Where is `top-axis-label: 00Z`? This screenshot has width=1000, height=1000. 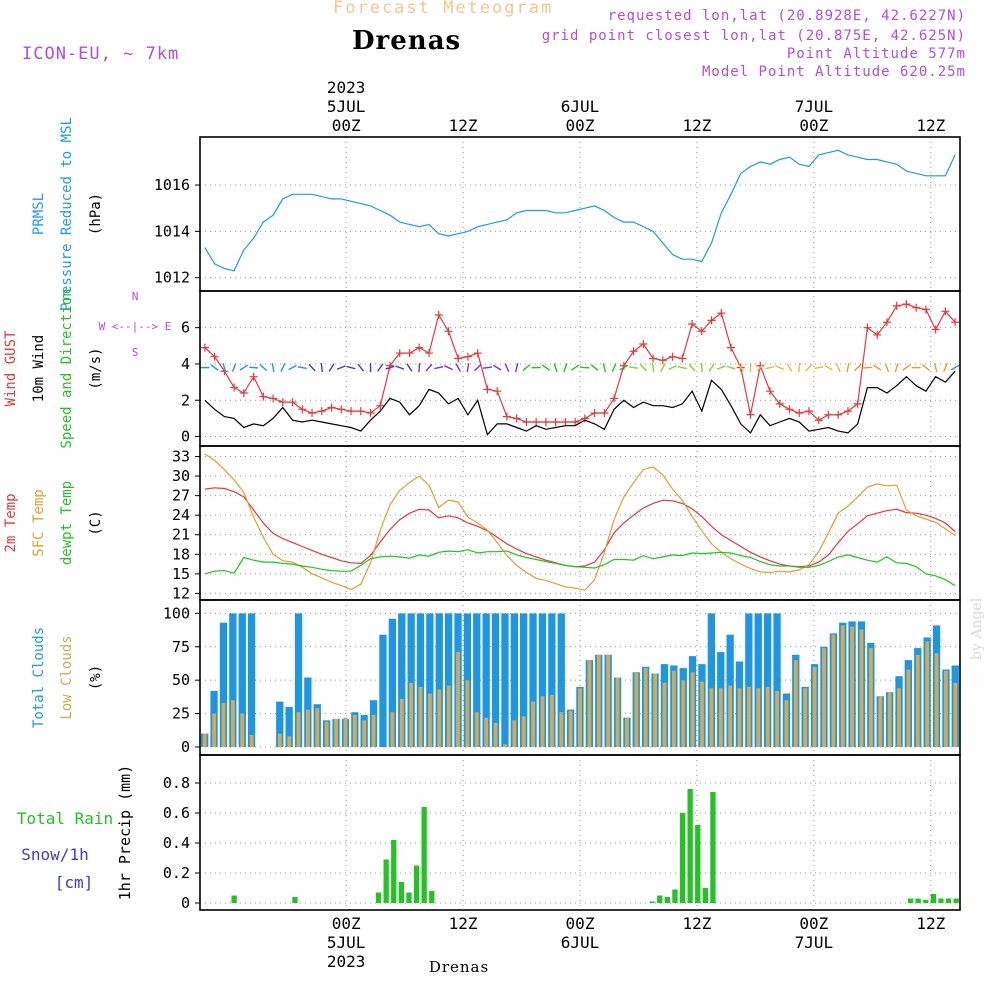
top-axis-label: 00Z is located at coordinates (580, 125).